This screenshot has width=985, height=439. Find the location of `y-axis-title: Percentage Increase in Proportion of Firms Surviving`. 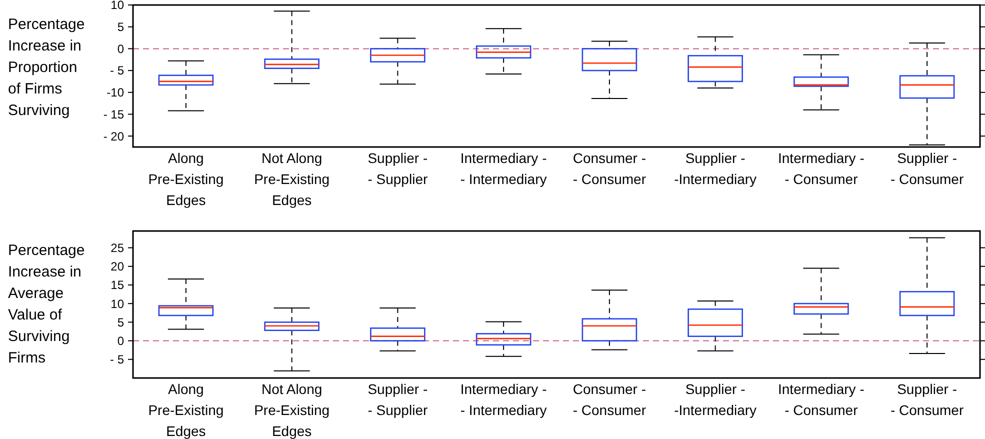

y-axis-title: Percentage Increase in Proportion of Firms Surviving is located at coordinates (46, 67).